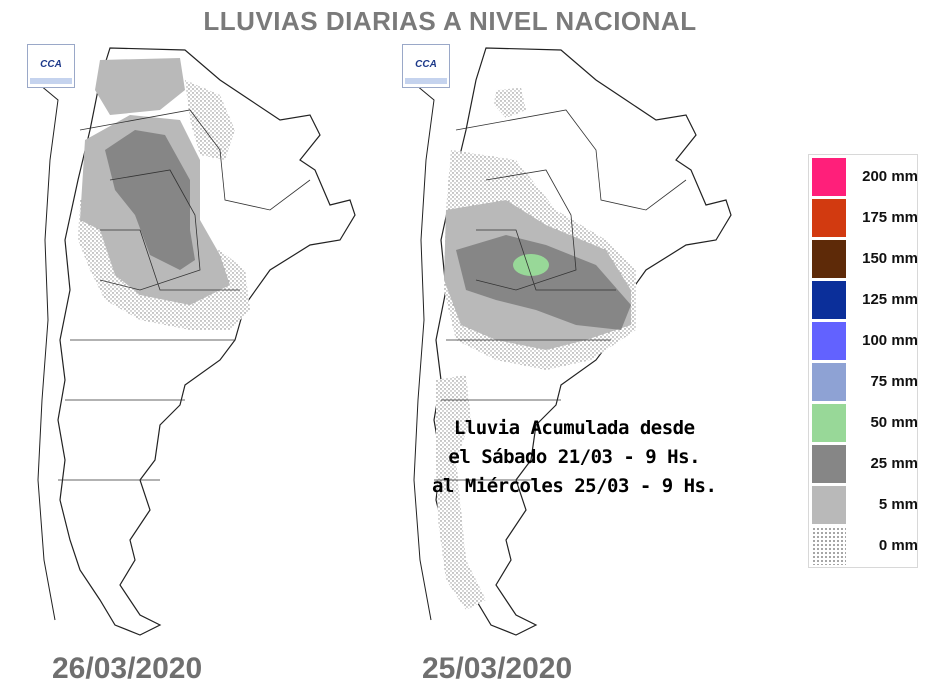 The image size is (938, 697). What do you see at coordinates (898, 545) in the screenshot?
I see `legend-label: 0 mm` at bounding box center [898, 545].